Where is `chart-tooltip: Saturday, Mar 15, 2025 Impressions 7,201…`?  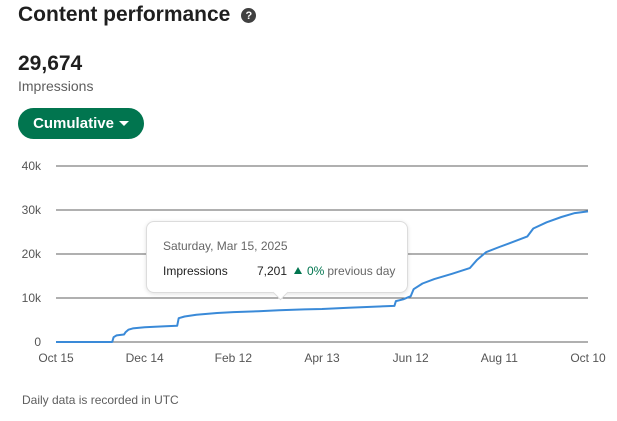
chart-tooltip: Saturday, Mar 15, 2025 Impressions 7,201… is located at coordinates (277, 261).